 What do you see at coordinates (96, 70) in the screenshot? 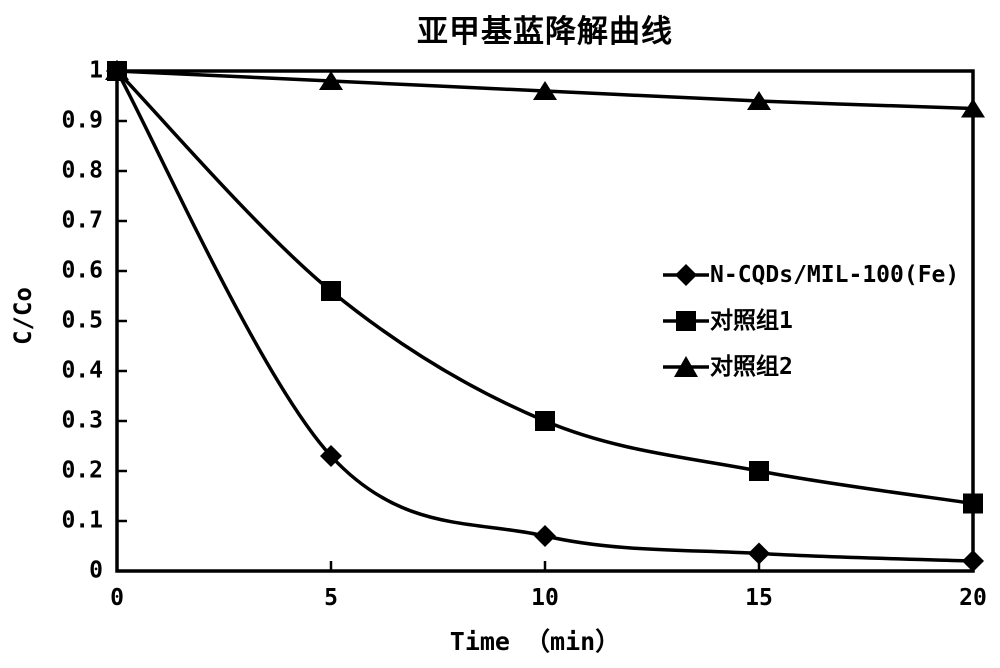
I see `y-tick-label: 1` at bounding box center [96, 70].